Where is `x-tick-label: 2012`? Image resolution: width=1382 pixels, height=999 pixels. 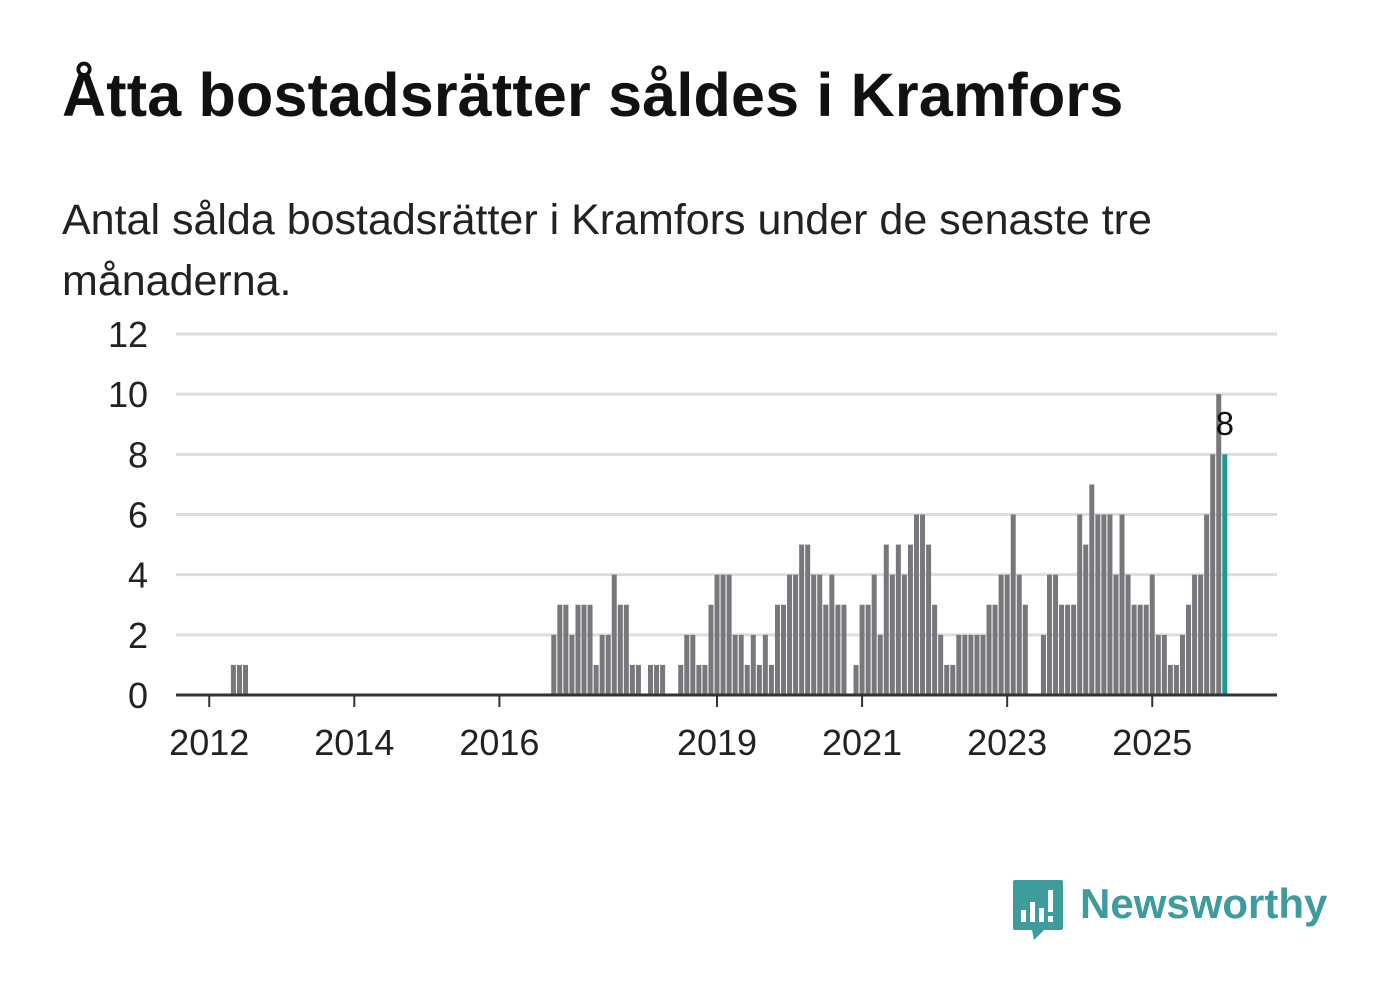
x-tick-label: 2012 is located at coordinates (209, 742).